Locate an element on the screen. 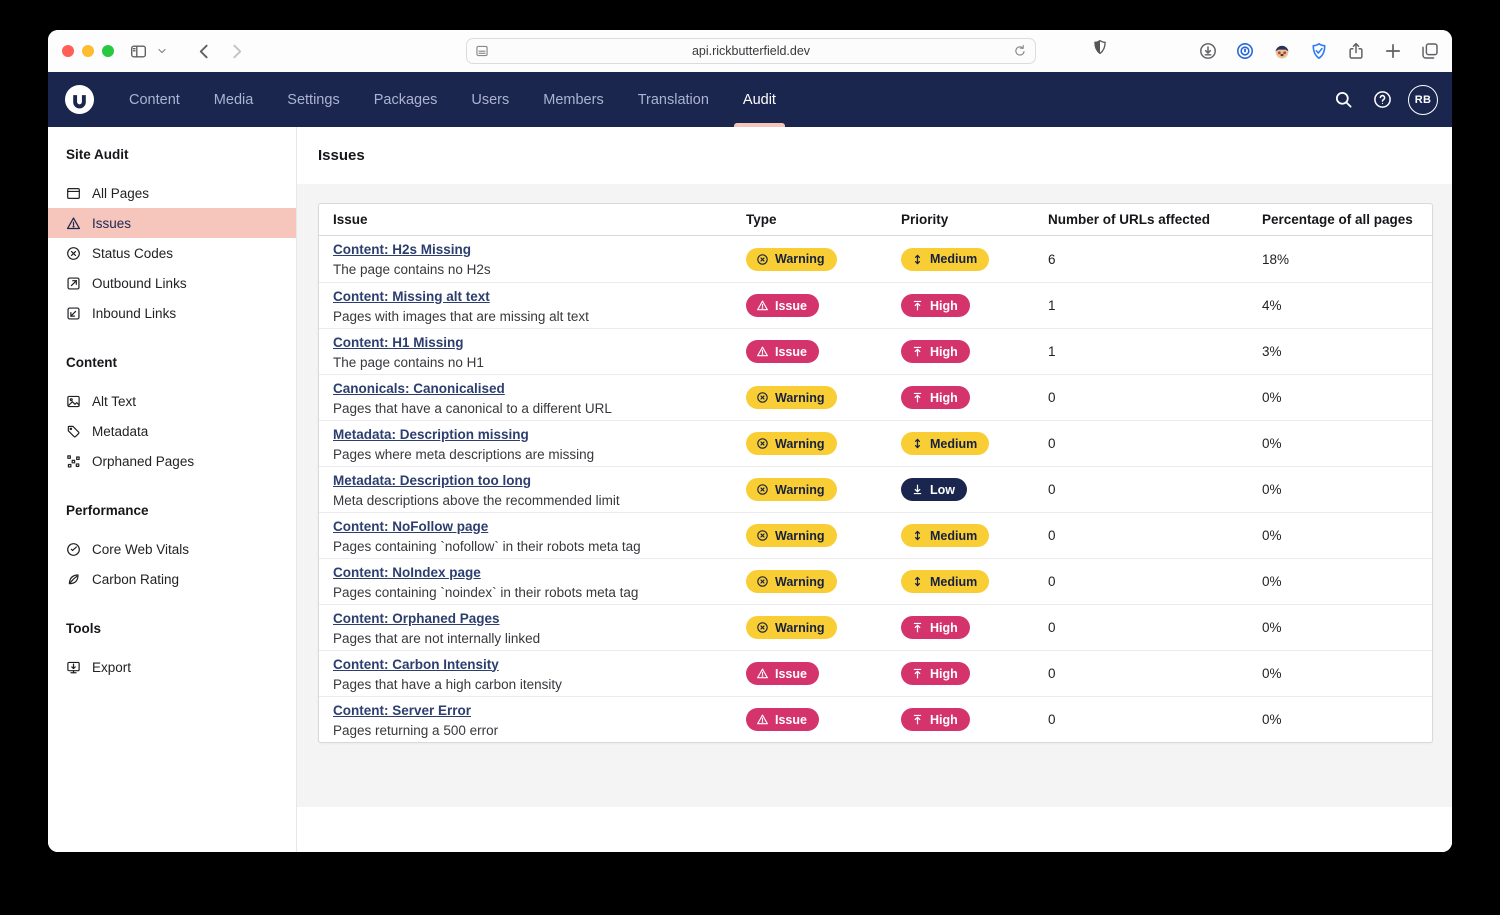 The width and height of the screenshot is (1500, 915). downloads-icon is located at coordinates (1208, 51).